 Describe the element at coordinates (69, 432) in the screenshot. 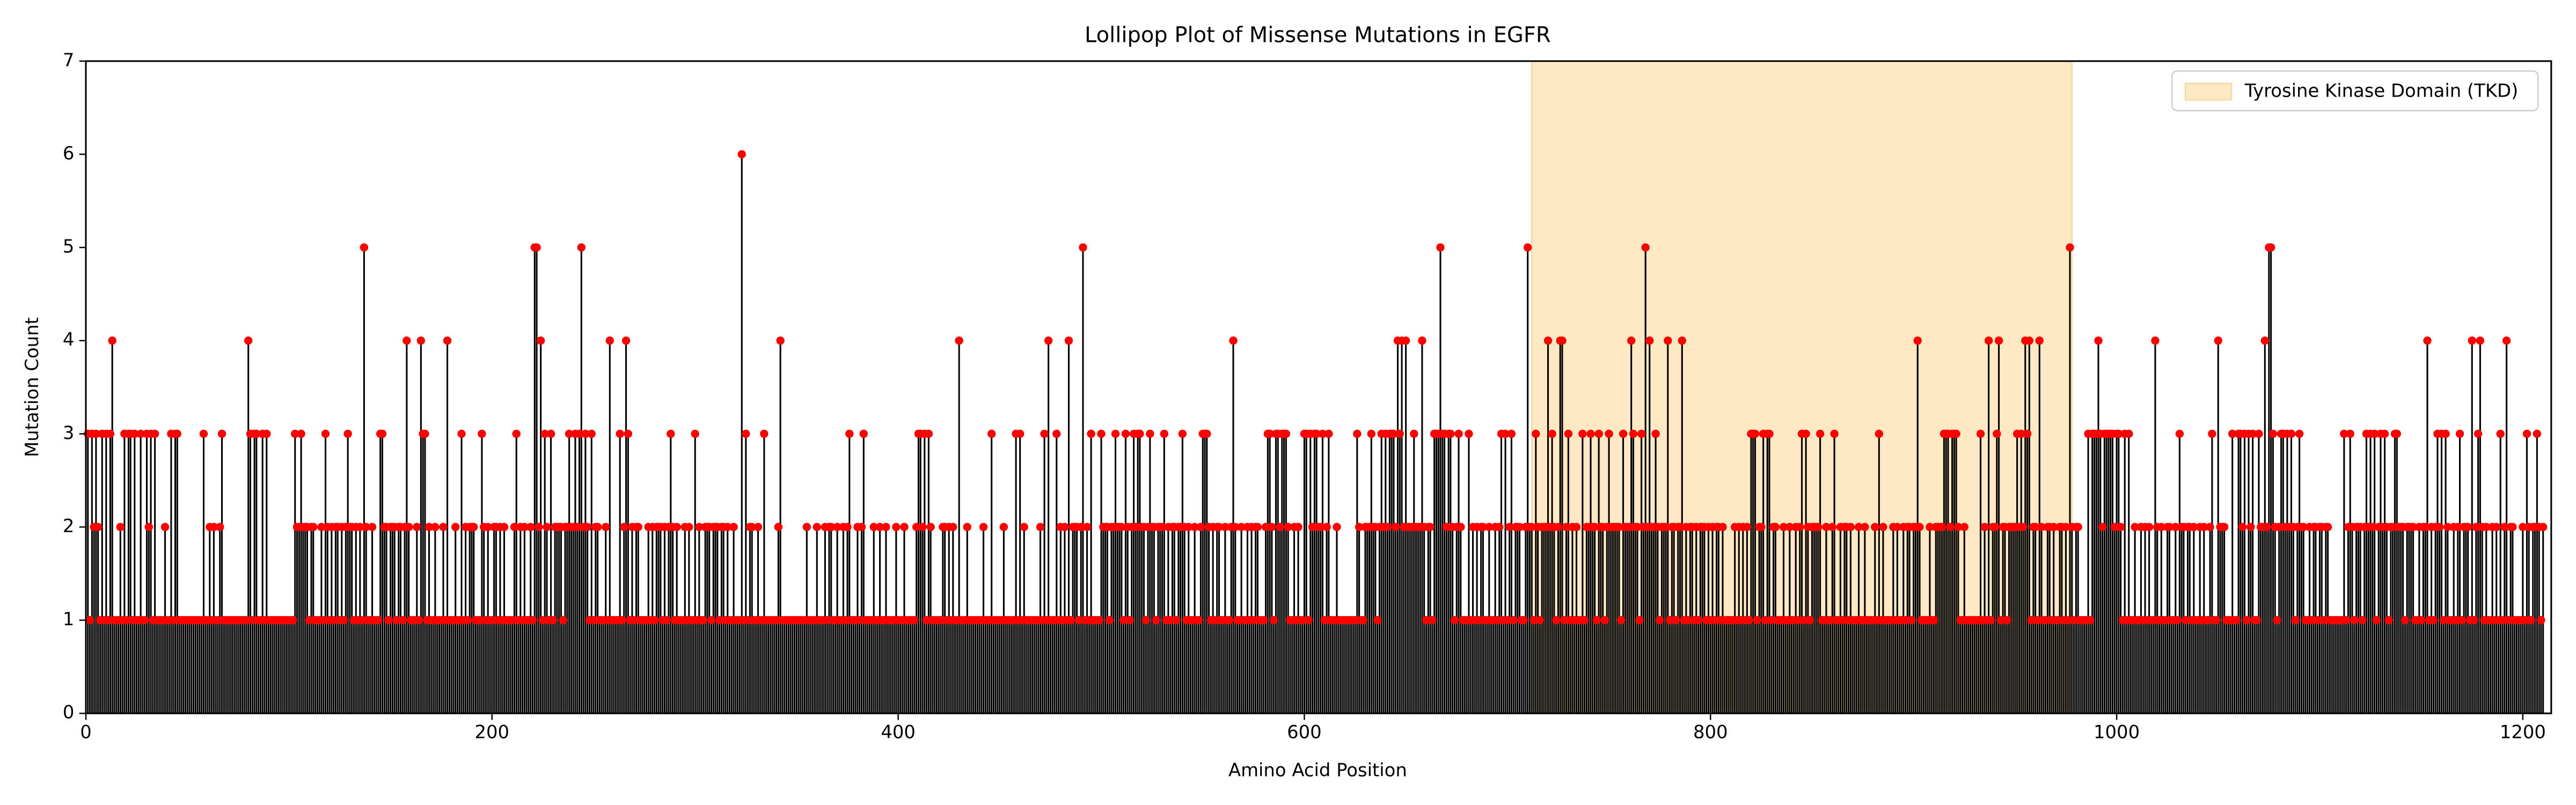

I see `y-tick-label: 3` at that location.